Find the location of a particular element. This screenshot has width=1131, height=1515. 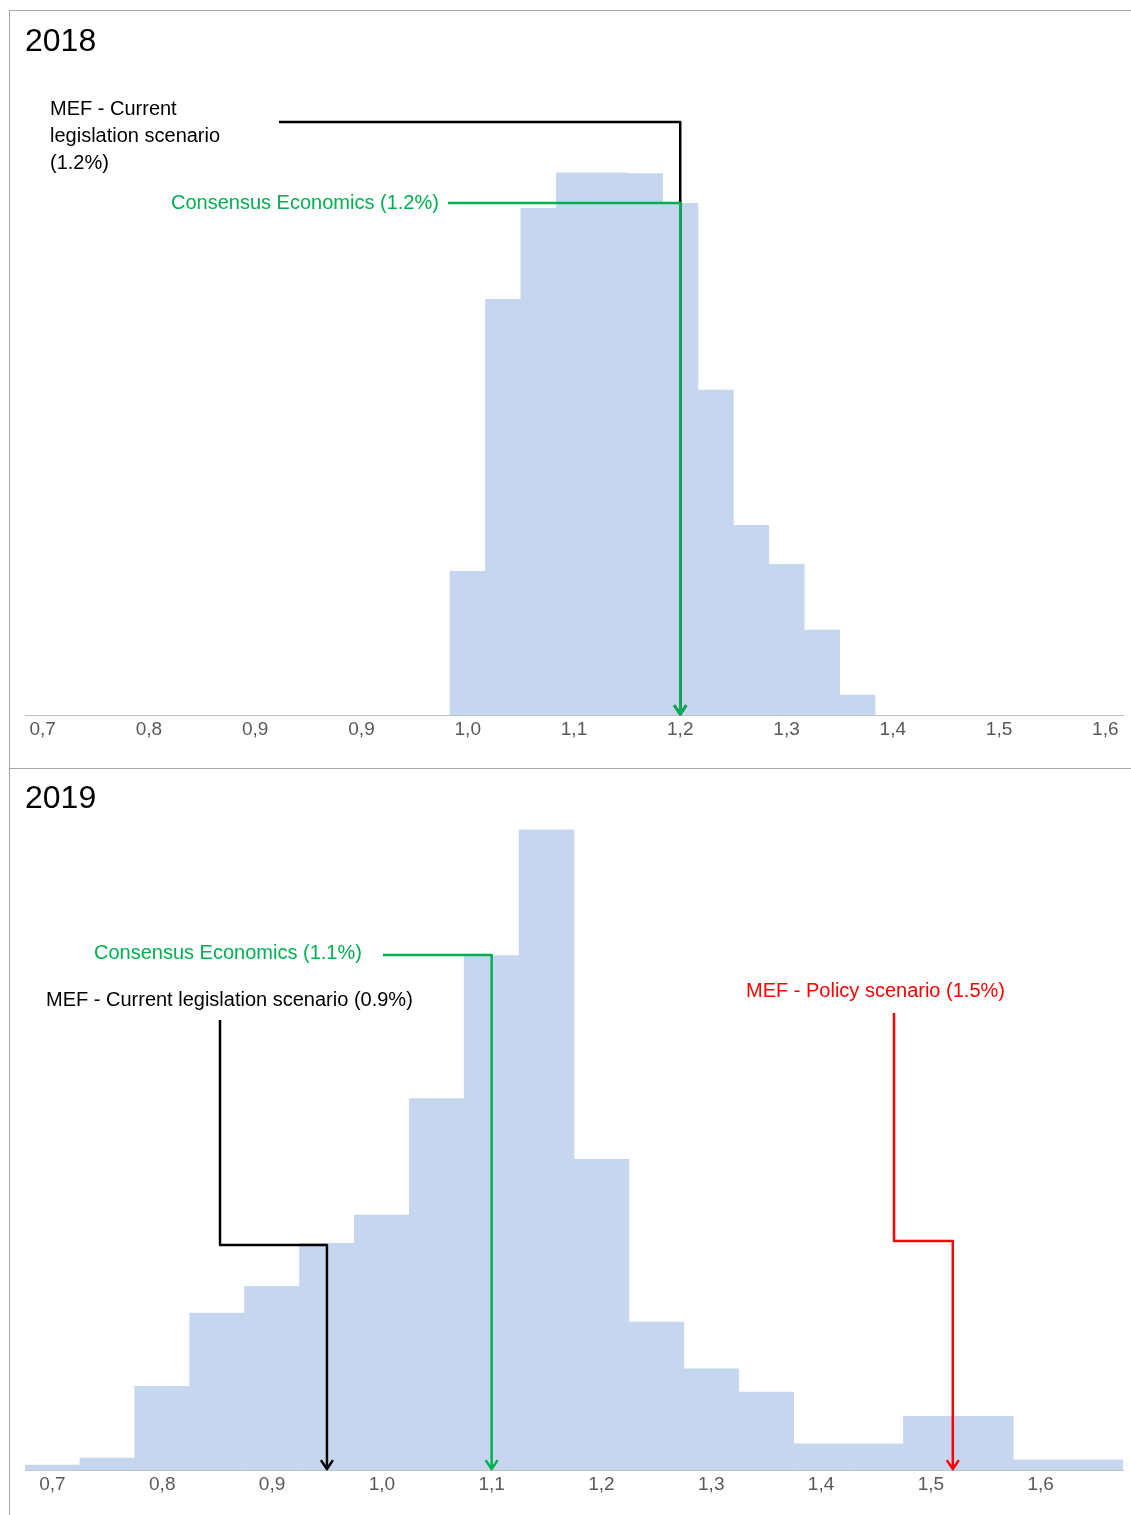

chart-title: 2019 is located at coordinates (61, 797).